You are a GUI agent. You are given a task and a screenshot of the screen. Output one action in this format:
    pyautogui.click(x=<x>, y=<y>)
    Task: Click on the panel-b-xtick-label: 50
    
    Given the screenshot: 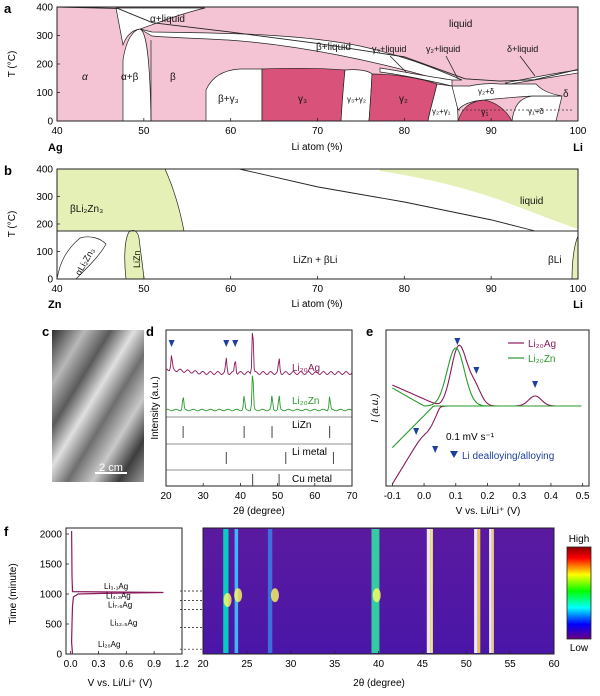 What is the action you would take?
    pyautogui.click(x=144, y=289)
    